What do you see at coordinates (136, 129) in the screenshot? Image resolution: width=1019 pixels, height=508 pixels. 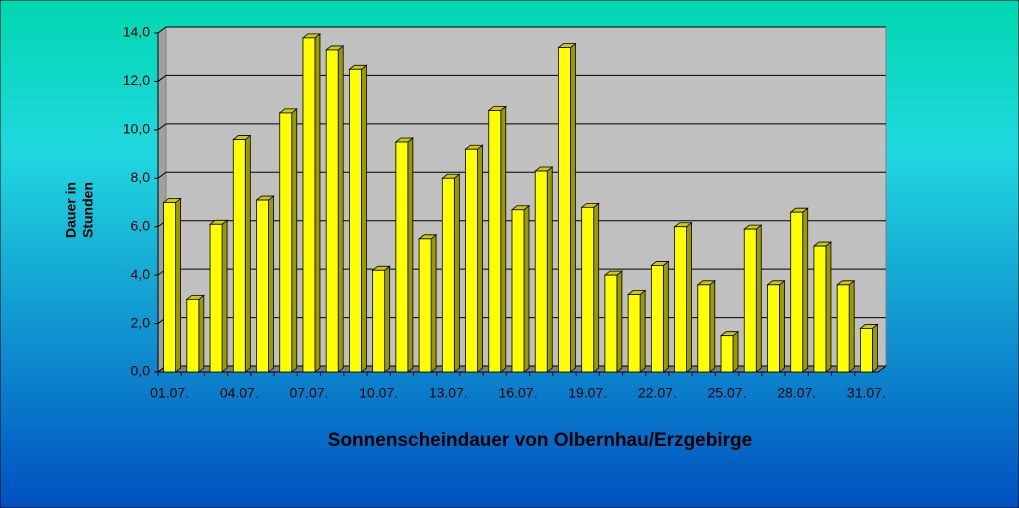 I see `y-tick-label: 10,0` at bounding box center [136, 129].